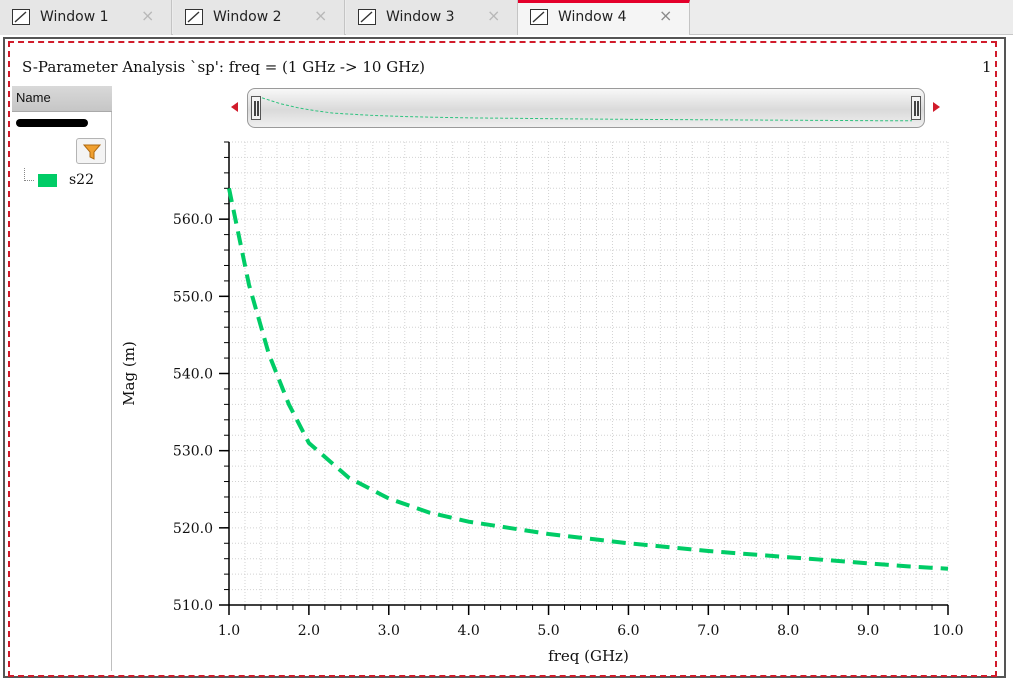  What do you see at coordinates (193, 452) in the screenshot?
I see `y-tick-label: 530.0` at bounding box center [193, 452].